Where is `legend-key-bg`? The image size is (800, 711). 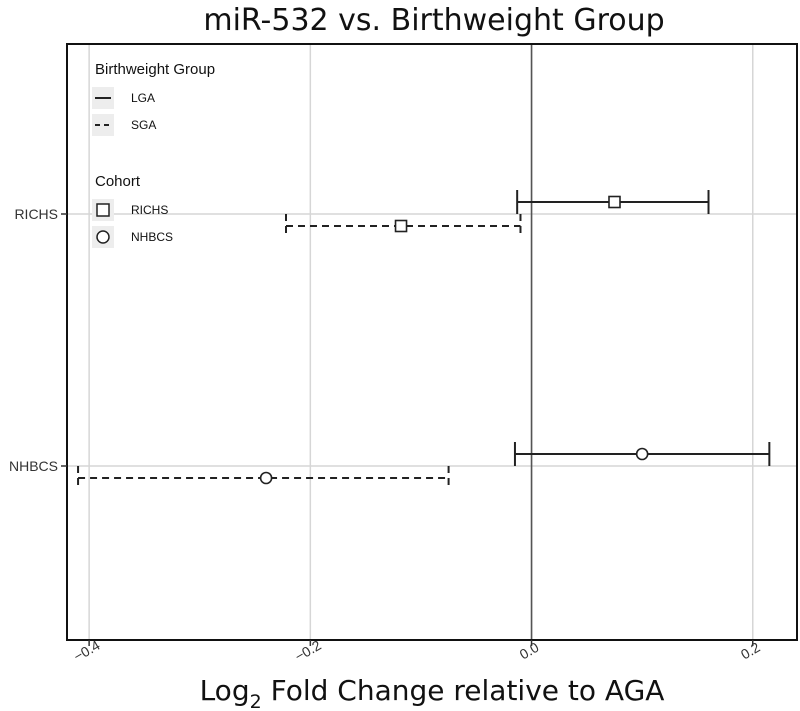 legend-key-bg is located at coordinates (103, 125).